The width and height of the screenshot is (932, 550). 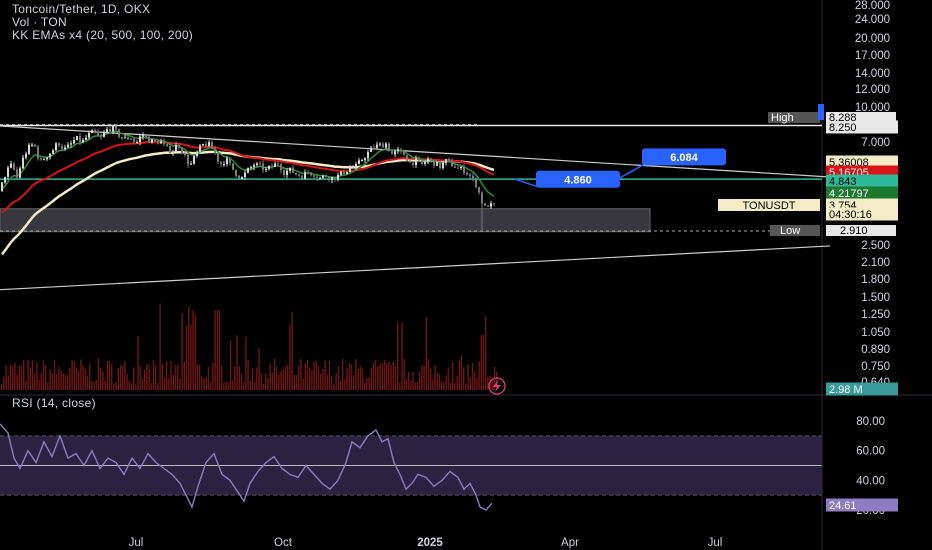 I want to click on ema-cream-line, so click(x=248, y=203).